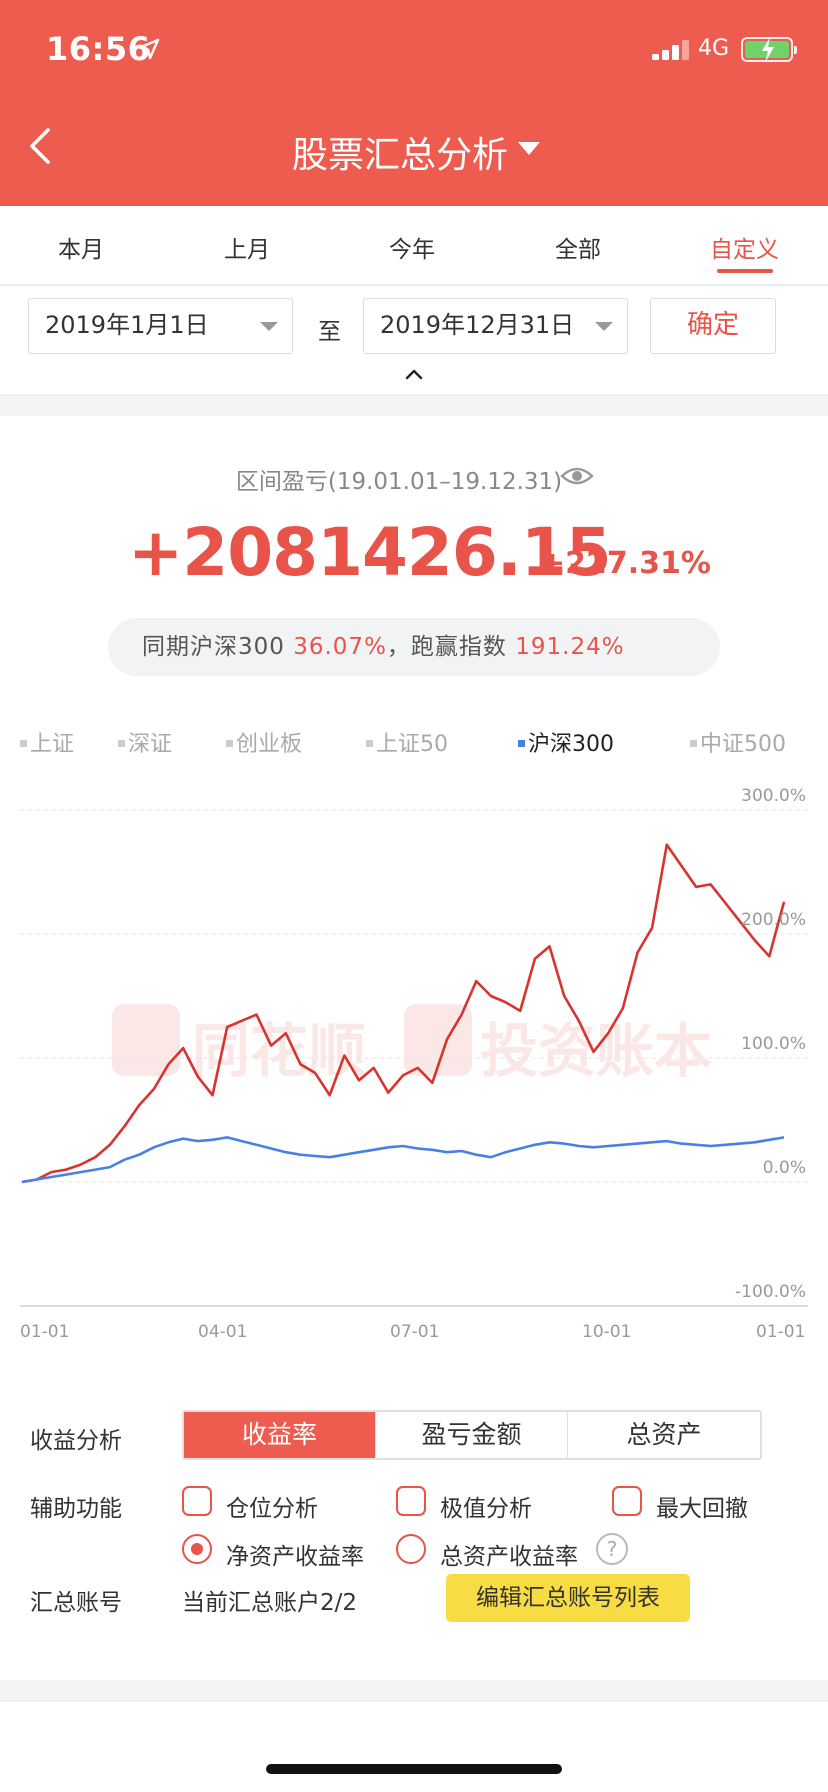 The width and height of the screenshot is (828, 1792). Describe the element at coordinates (612, 1549) in the screenshot. I see `help-icon: ?` at that location.